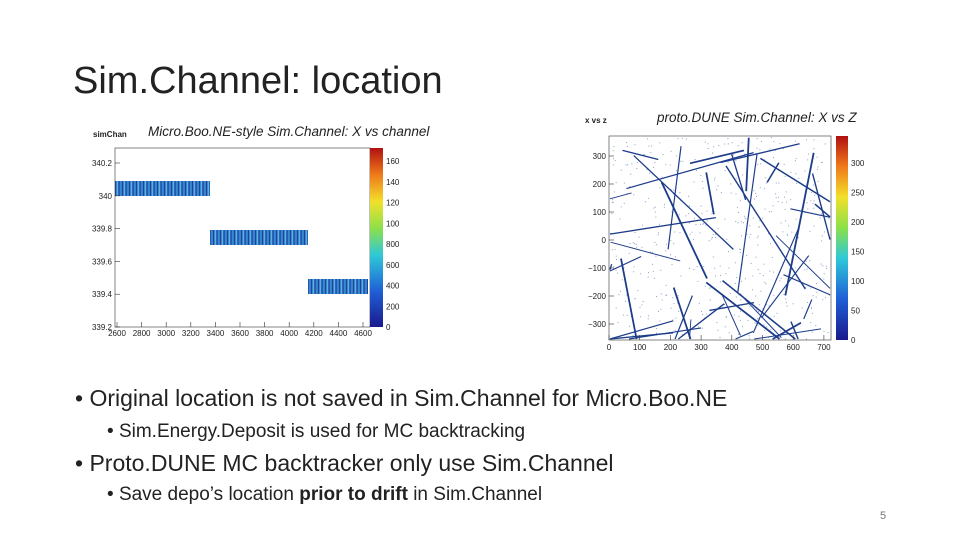 The image size is (960, 540). I want to click on y-tick-label: 339.6, so click(102, 261).